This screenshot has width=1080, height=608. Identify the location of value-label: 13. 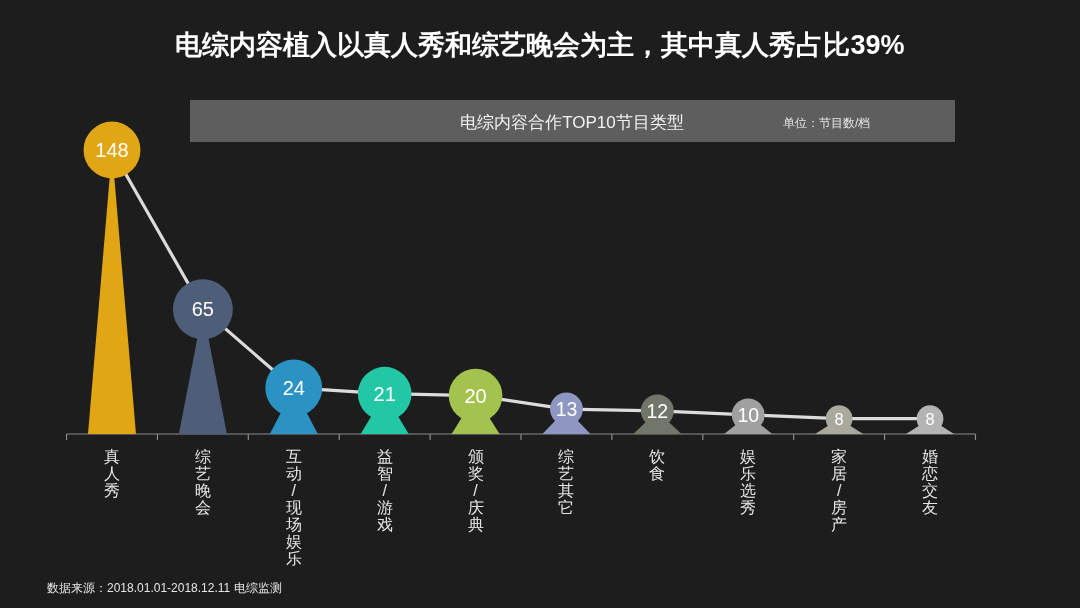
(566, 409).